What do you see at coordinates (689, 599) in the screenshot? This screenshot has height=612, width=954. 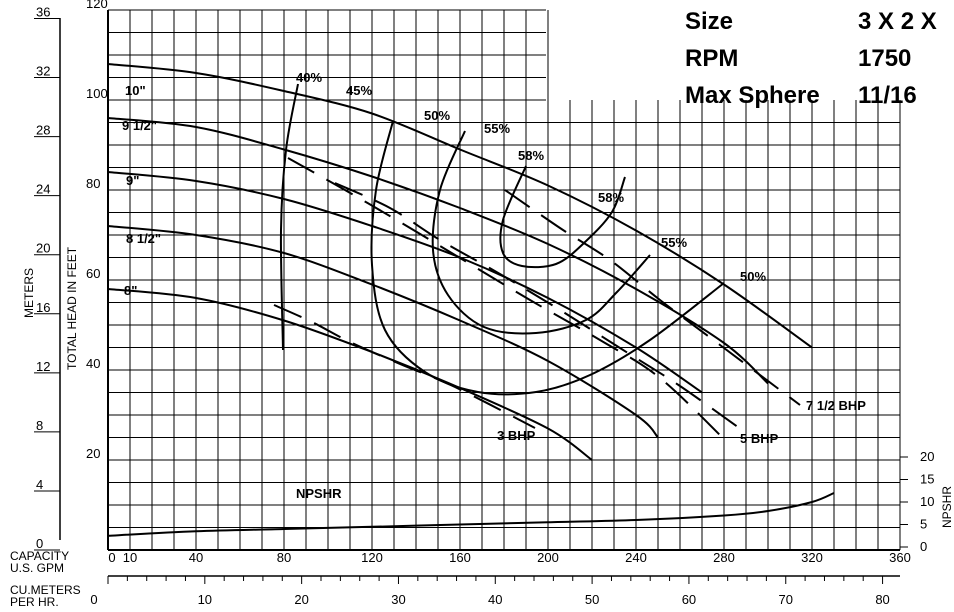 I see `x2-tick-label: 60` at bounding box center [689, 599].